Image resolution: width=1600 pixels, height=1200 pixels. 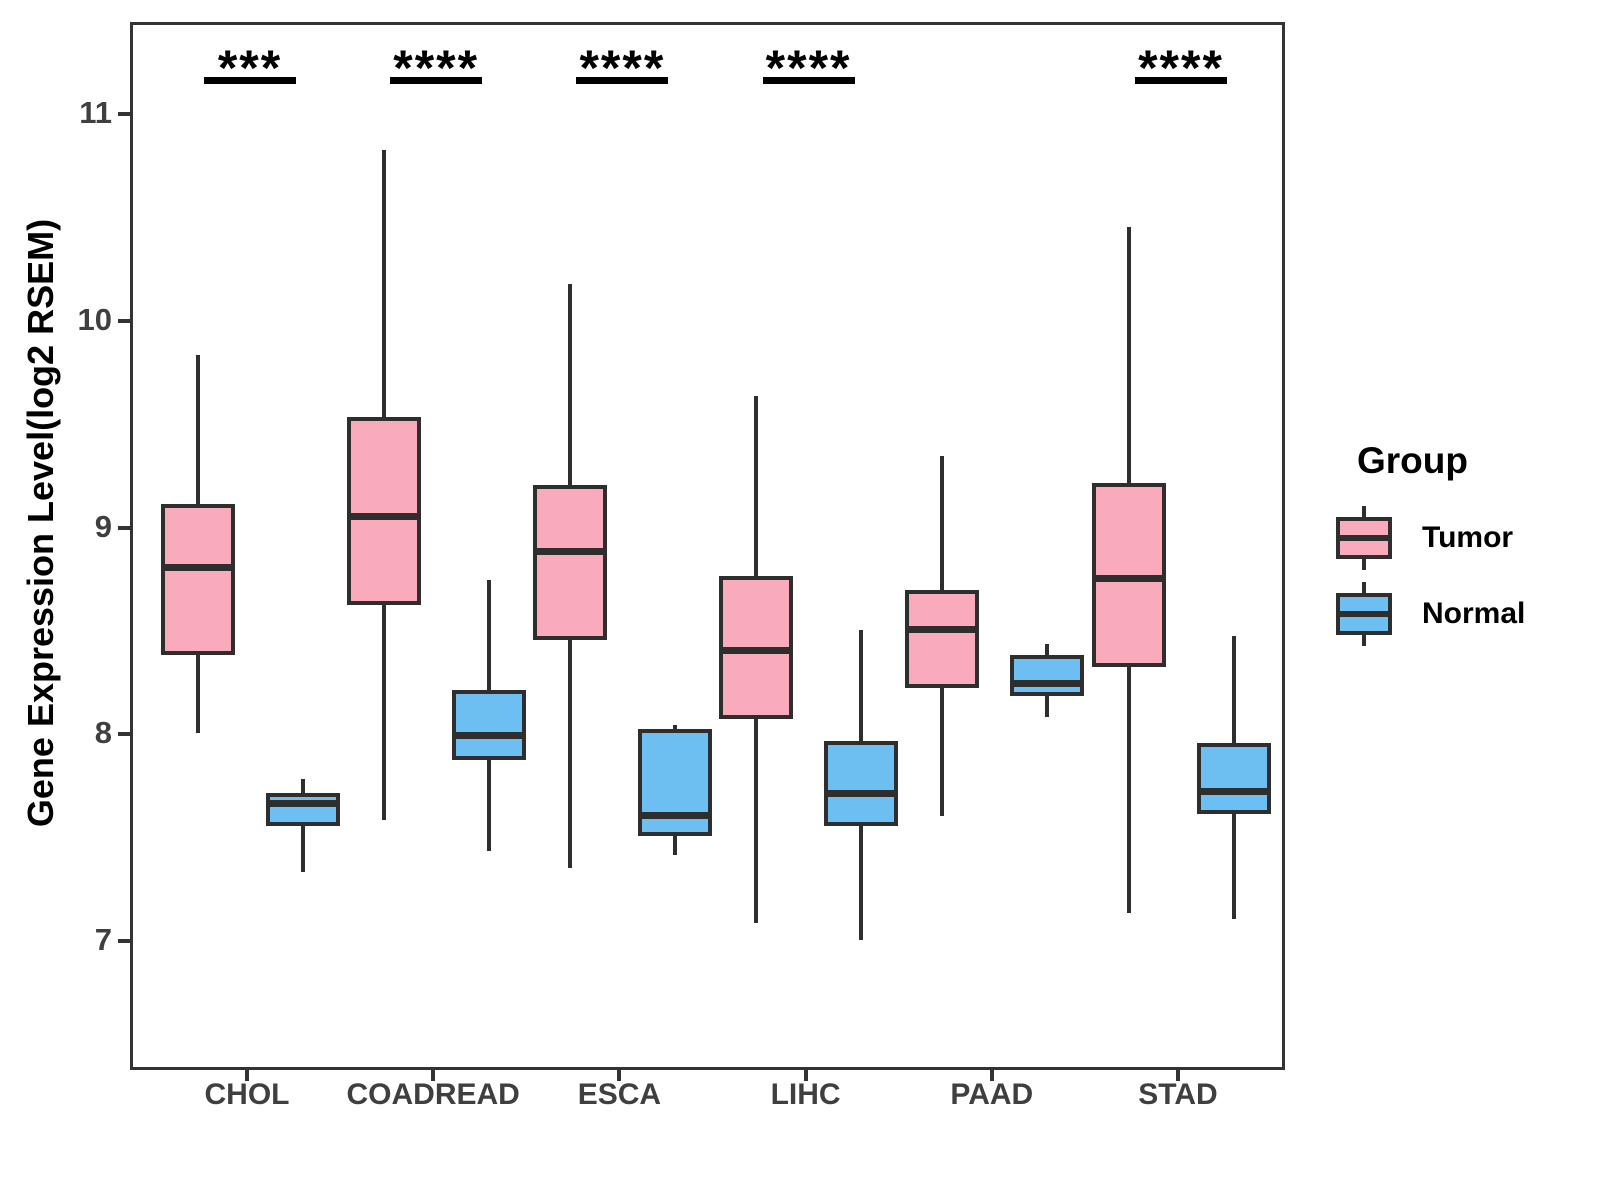 What do you see at coordinates (1412, 460) in the screenshot?
I see `legend-title: Group` at bounding box center [1412, 460].